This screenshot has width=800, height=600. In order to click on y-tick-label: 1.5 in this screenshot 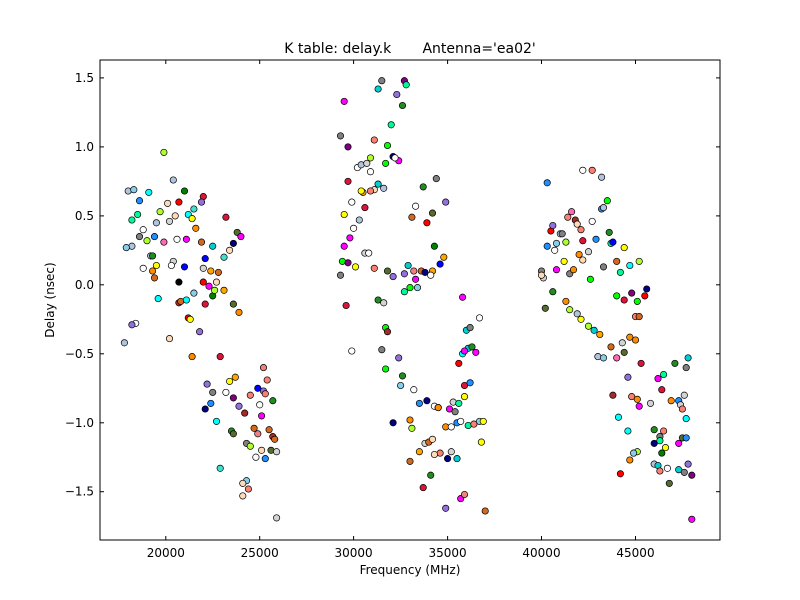, I will do `click(84, 78)`.